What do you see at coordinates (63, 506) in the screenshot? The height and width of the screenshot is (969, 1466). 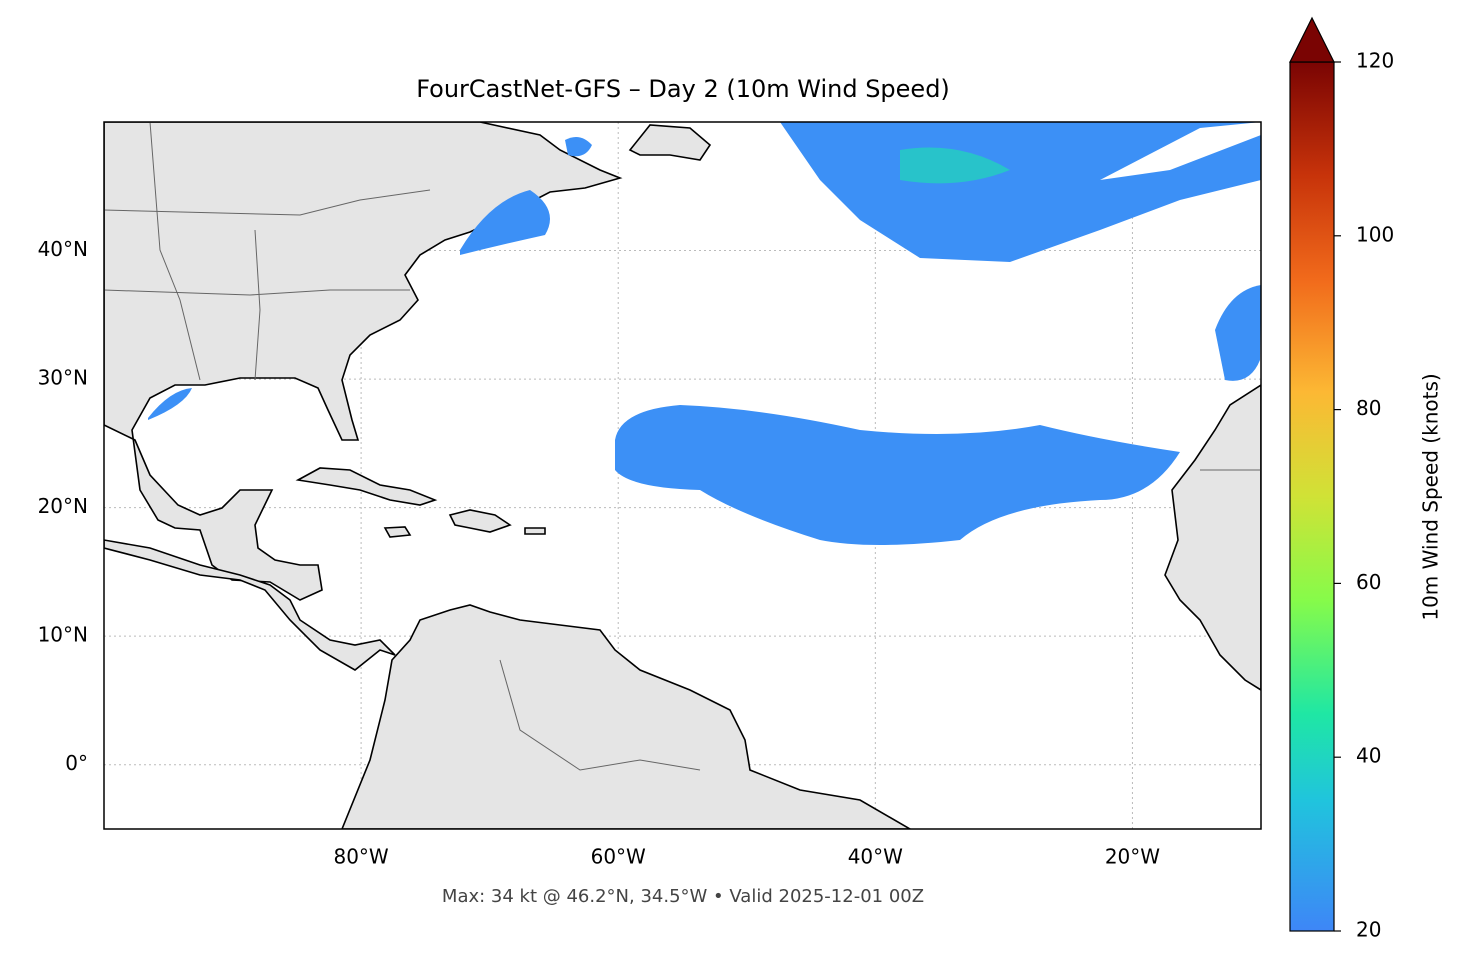 I see `y-tick-label: 20°N` at bounding box center [63, 506].